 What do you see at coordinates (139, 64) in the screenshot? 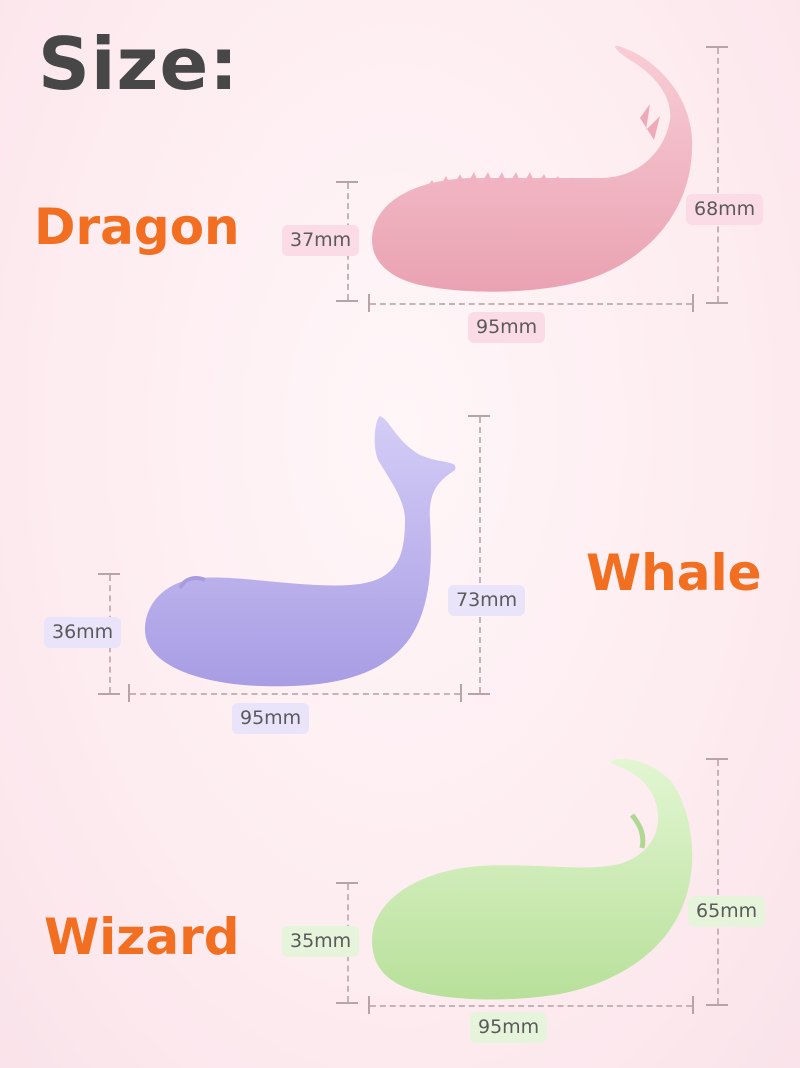
I see `page-title: Size:` at bounding box center [139, 64].